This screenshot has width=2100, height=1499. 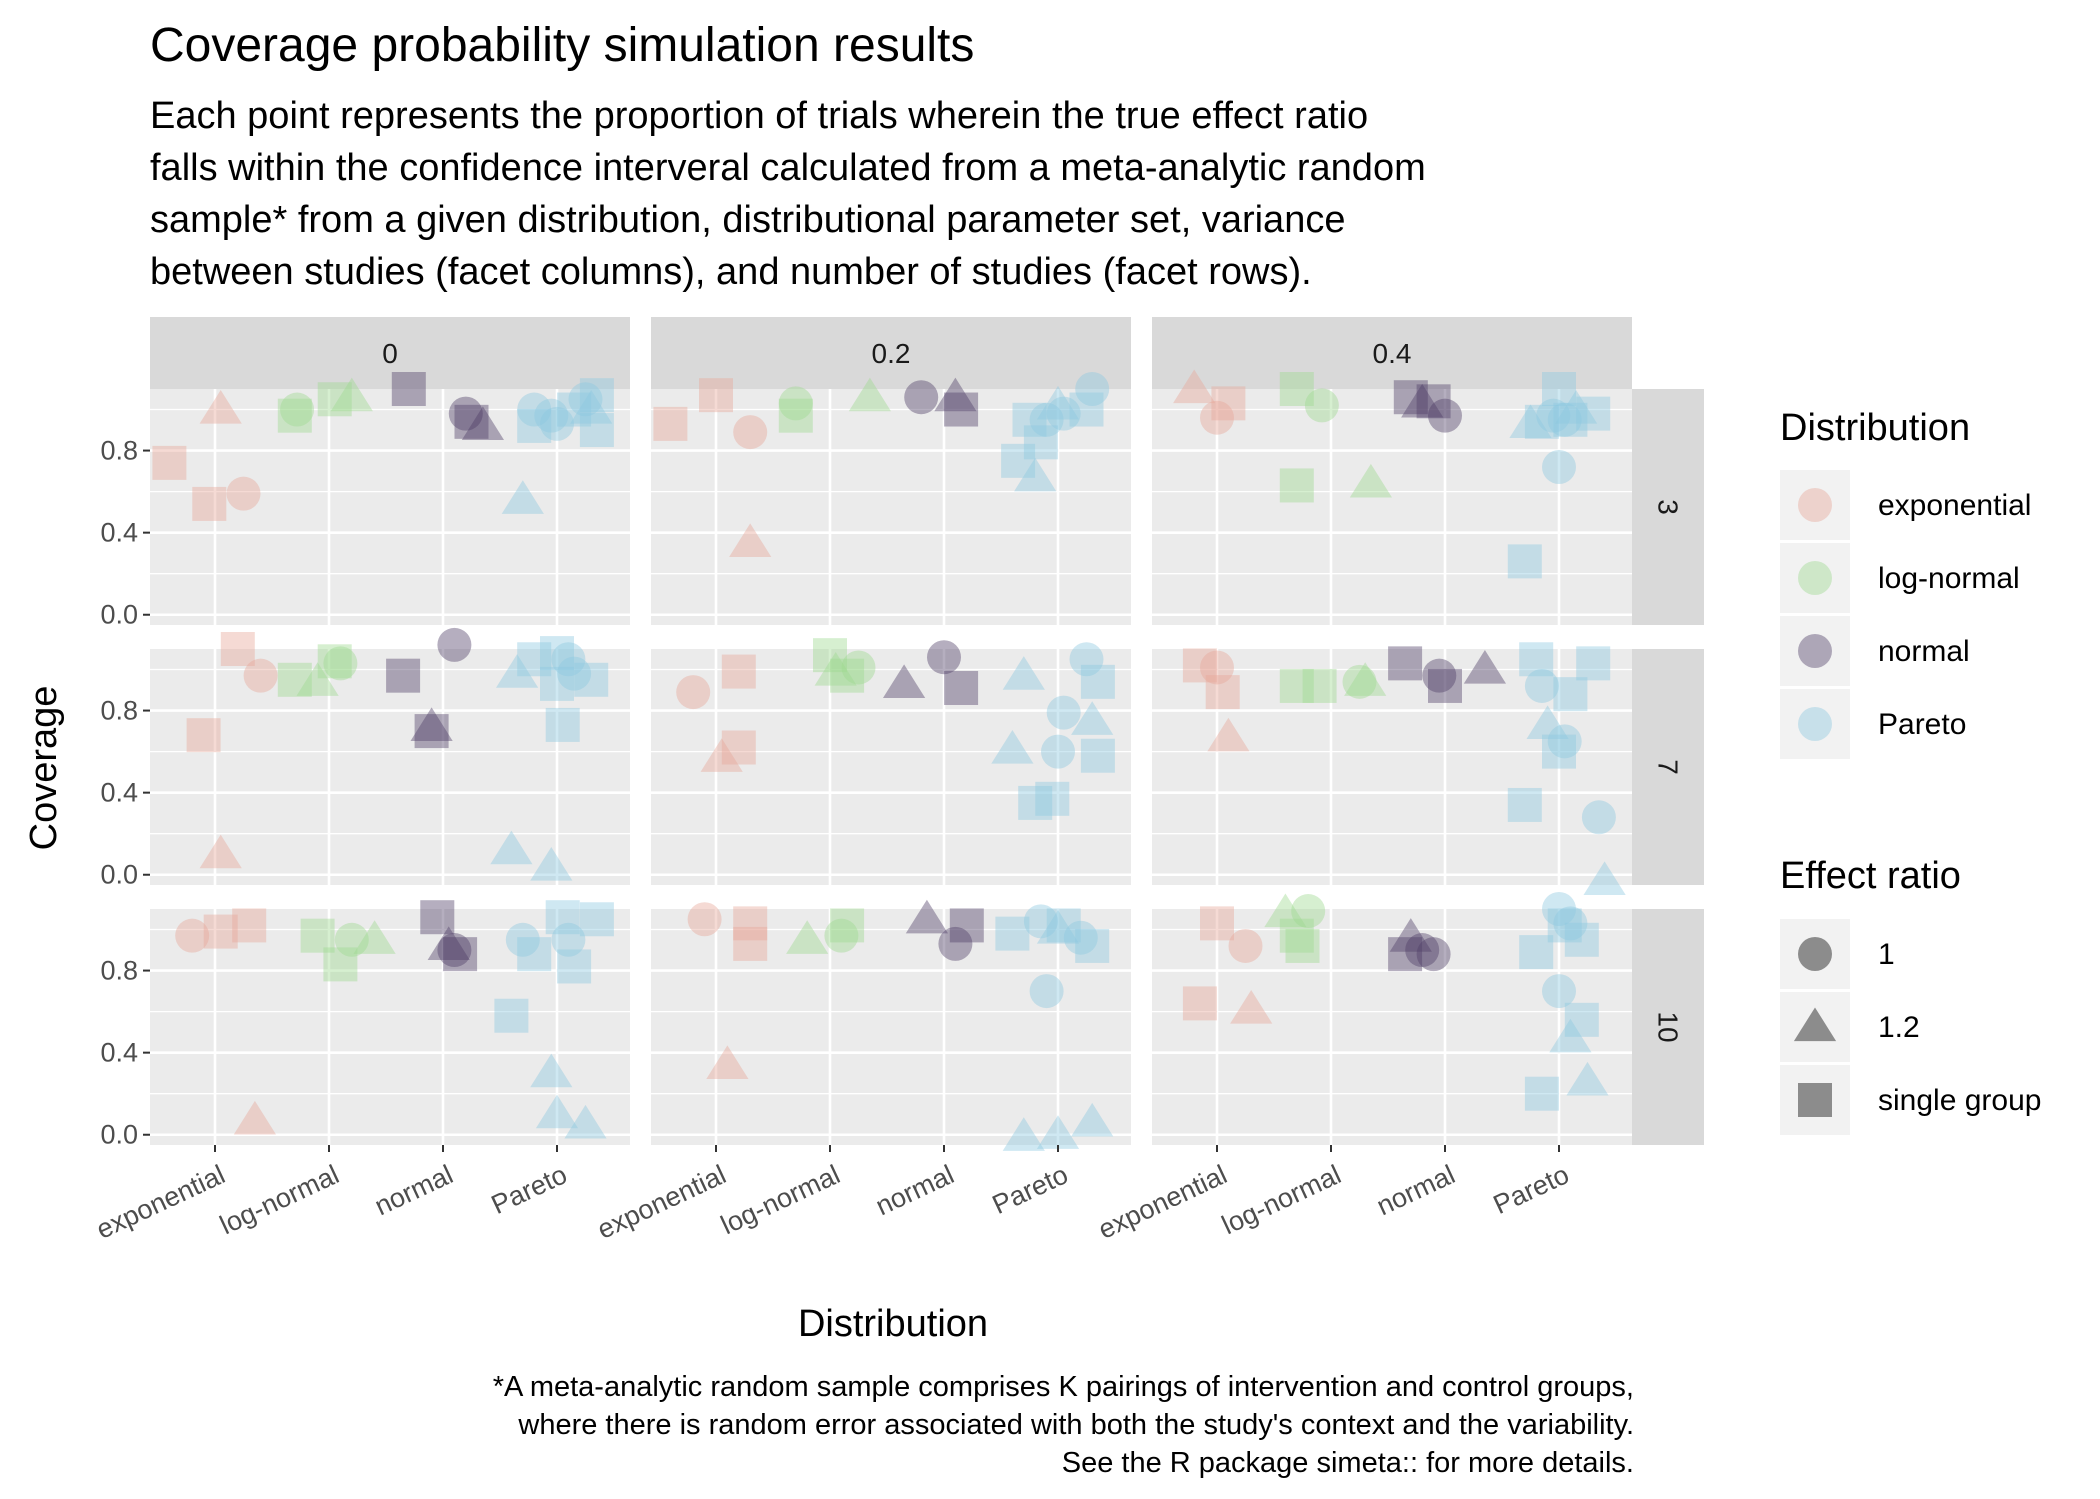 What do you see at coordinates (1886, 954) in the screenshot?
I see `legend-shape-label: 1` at bounding box center [1886, 954].